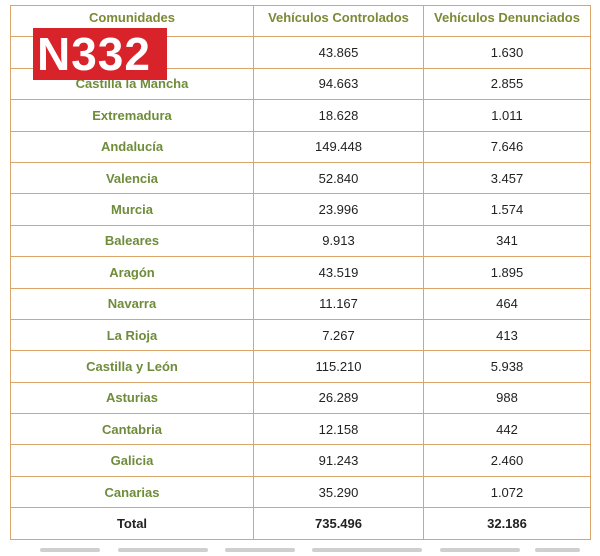 This screenshot has width=600, height=556. I want to click on region-cell: Navarra, so click(132, 303).